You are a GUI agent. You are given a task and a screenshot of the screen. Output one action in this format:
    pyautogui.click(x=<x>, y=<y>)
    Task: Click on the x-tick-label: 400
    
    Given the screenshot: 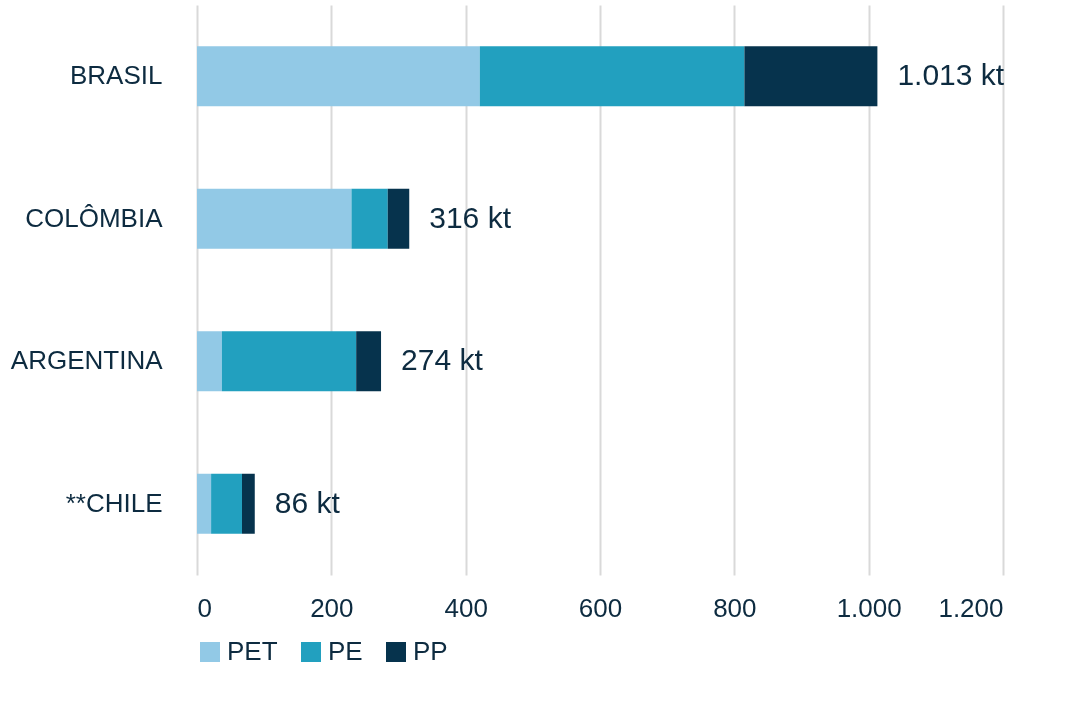 What is the action you would take?
    pyautogui.click(x=466, y=607)
    